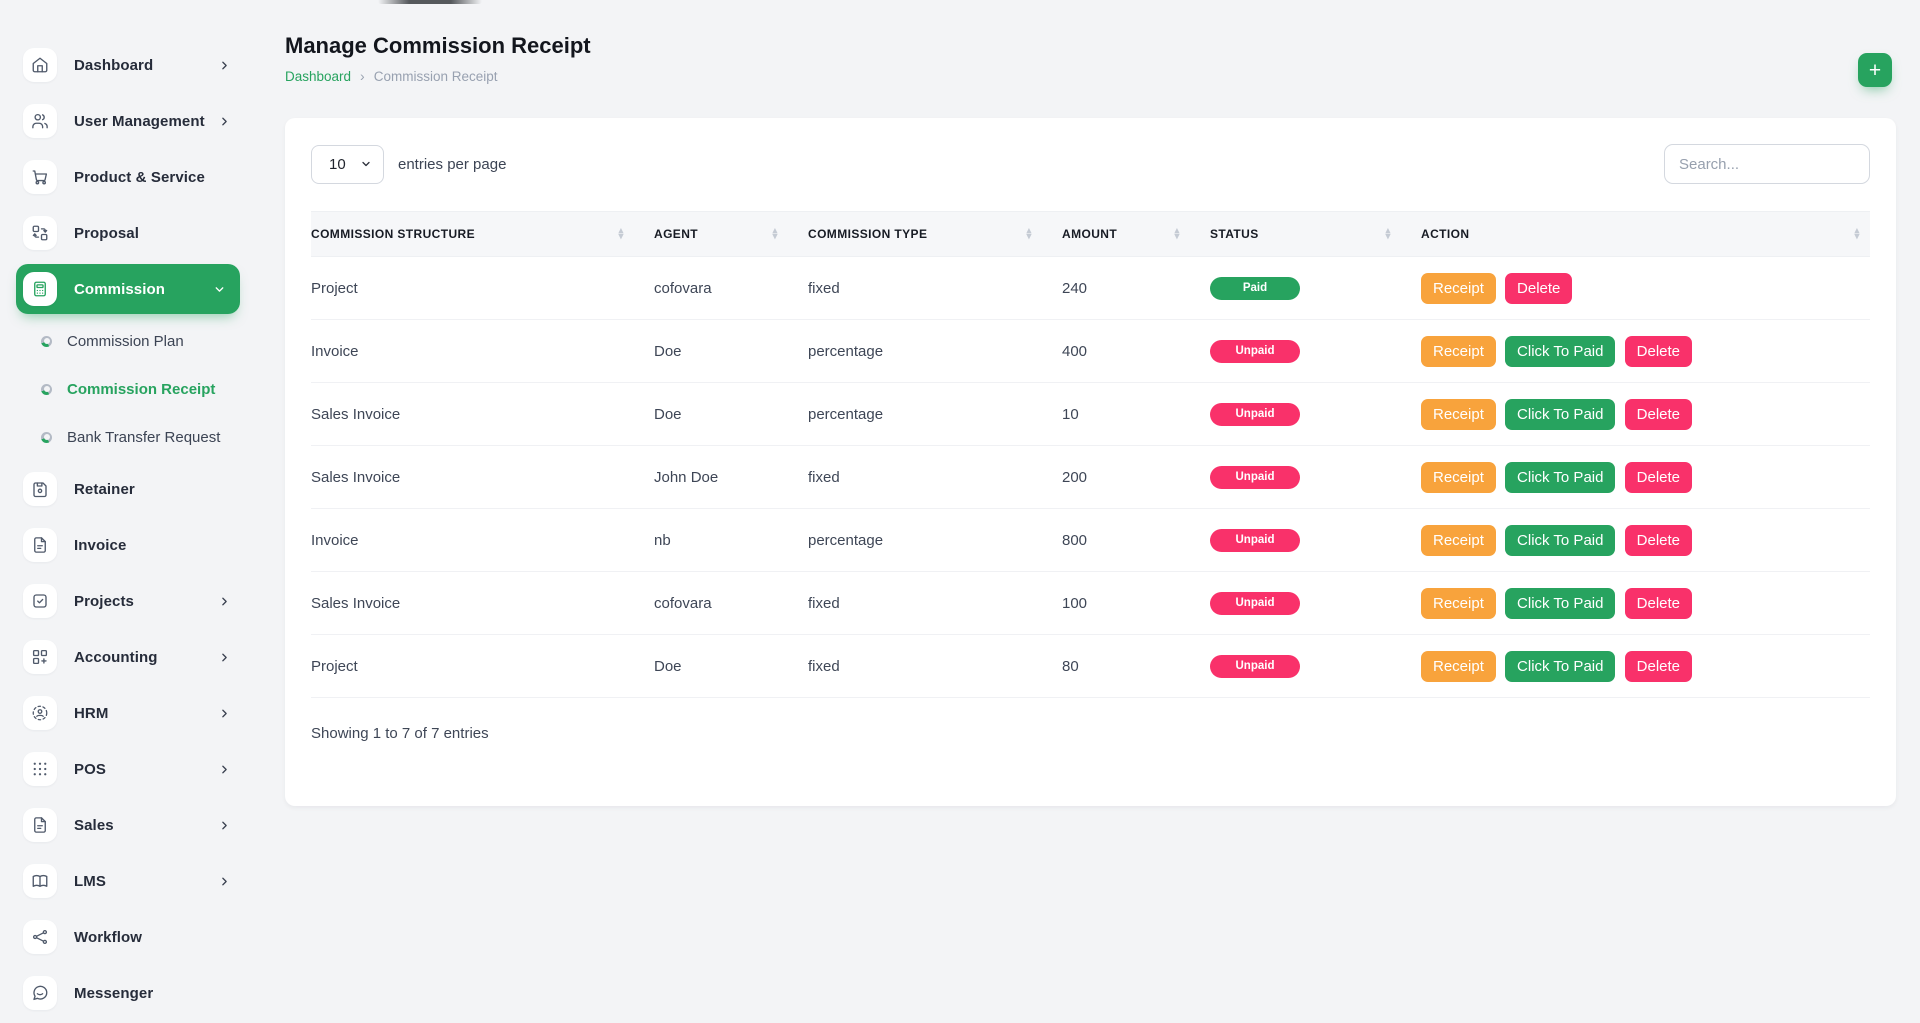 This screenshot has height=1023, width=1920. Describe the element at coordinates (731, 540) in the screenshot. I see `cell-agent: nb` at that location.